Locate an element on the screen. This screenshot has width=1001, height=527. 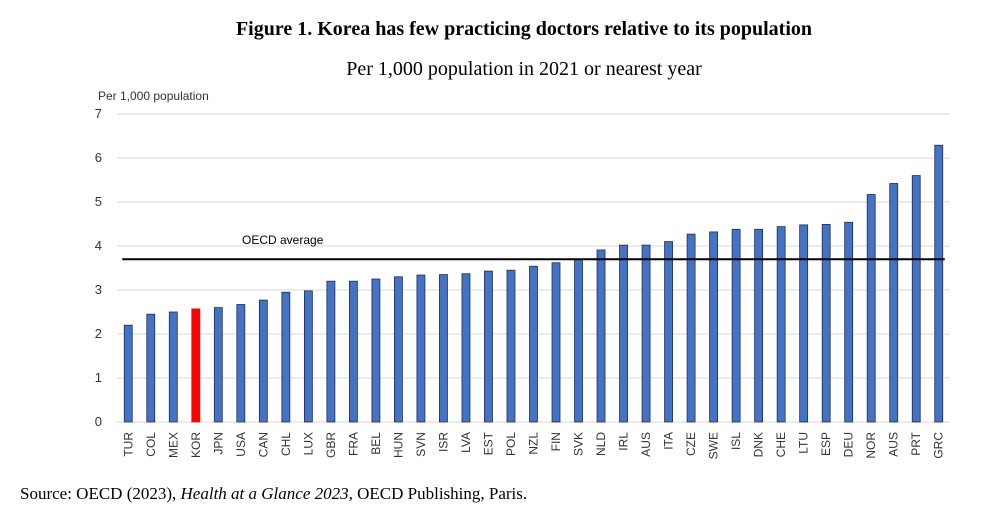
x-tick-label: ISR is located at coordinates (443, 442).